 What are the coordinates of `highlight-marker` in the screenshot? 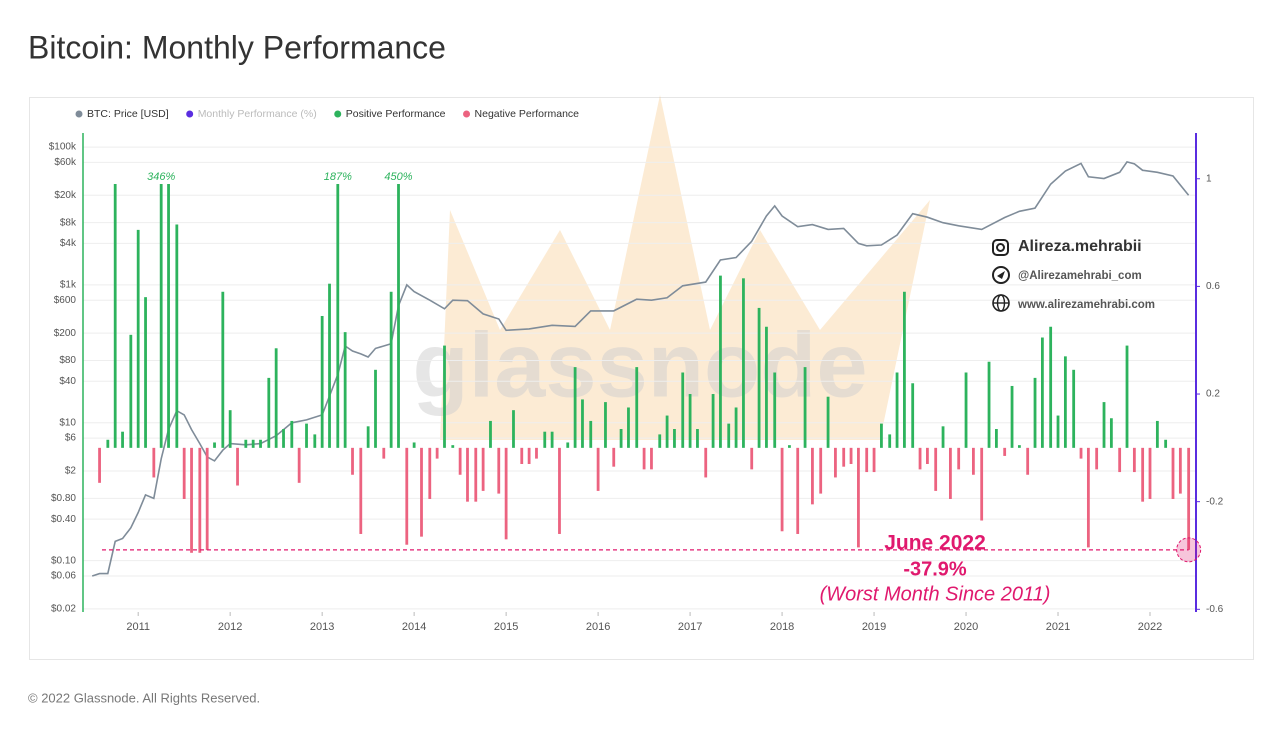 It's located at (1189, 550).